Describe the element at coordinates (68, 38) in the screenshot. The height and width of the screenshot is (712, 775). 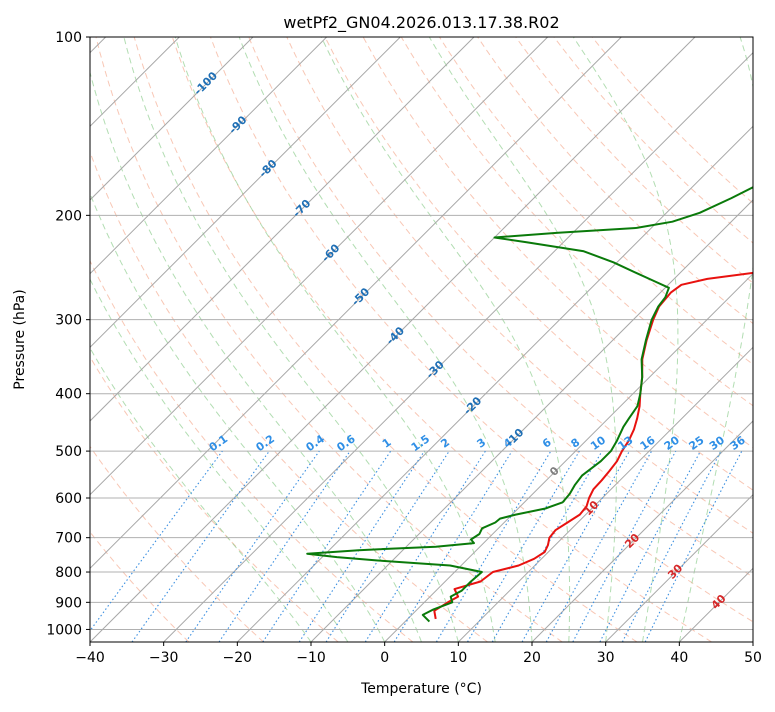
I see `y-tick-label: 100` at that location.